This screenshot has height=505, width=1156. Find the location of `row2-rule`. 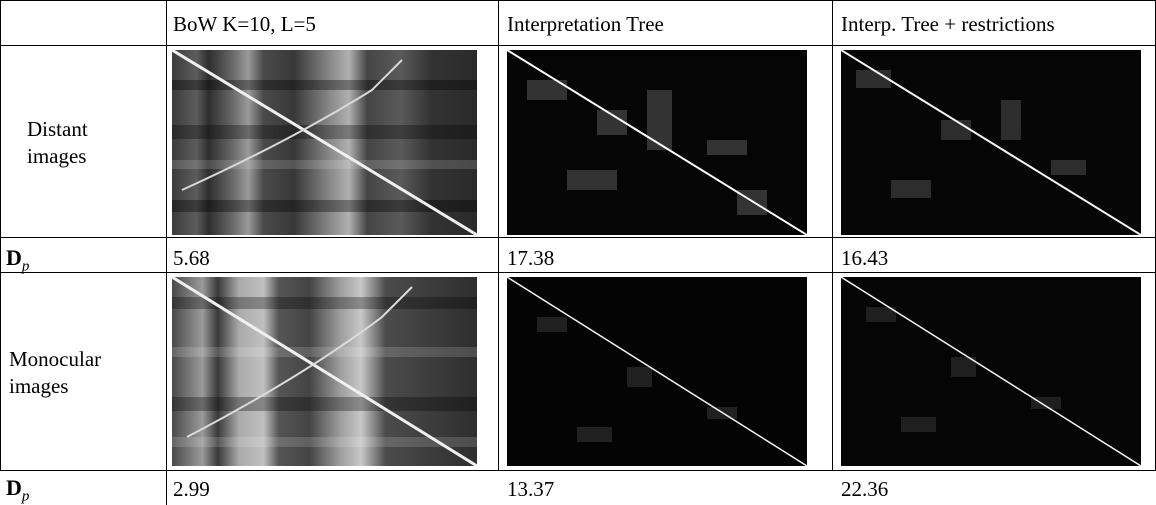

row2-rule is located at coordinates (578, 470).